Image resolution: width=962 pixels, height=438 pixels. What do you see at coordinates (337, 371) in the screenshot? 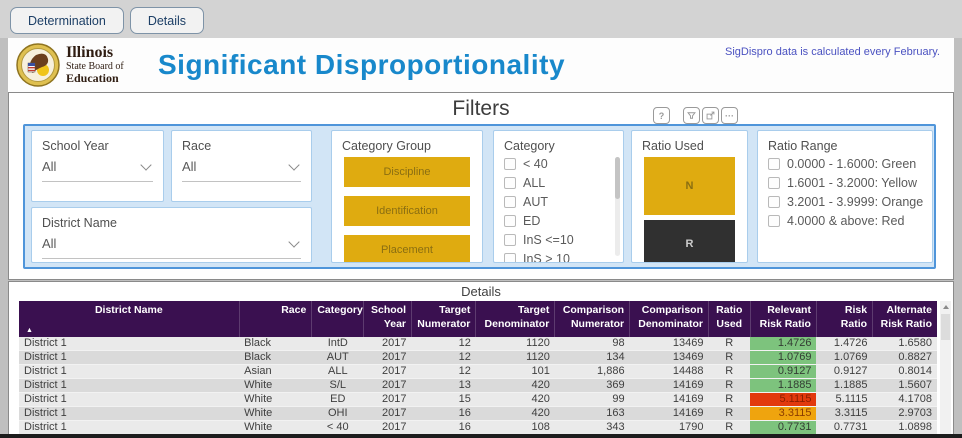
I see `cell-category: ALL` at bounding box center [337, 371].